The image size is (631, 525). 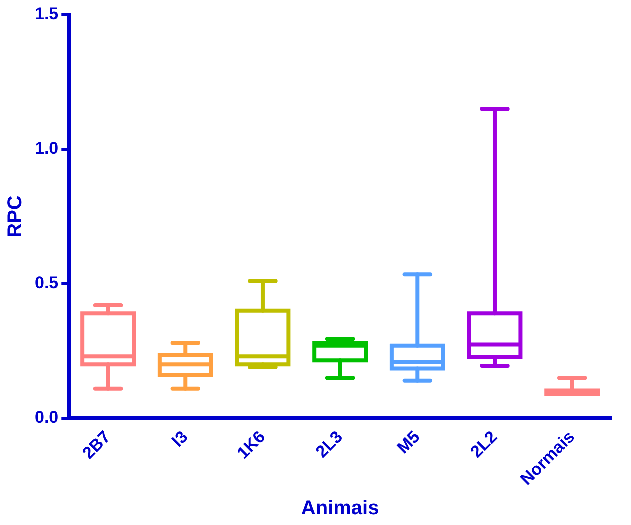 I want to click on x-tick-label: 2L3, so click(x=329, y=444).